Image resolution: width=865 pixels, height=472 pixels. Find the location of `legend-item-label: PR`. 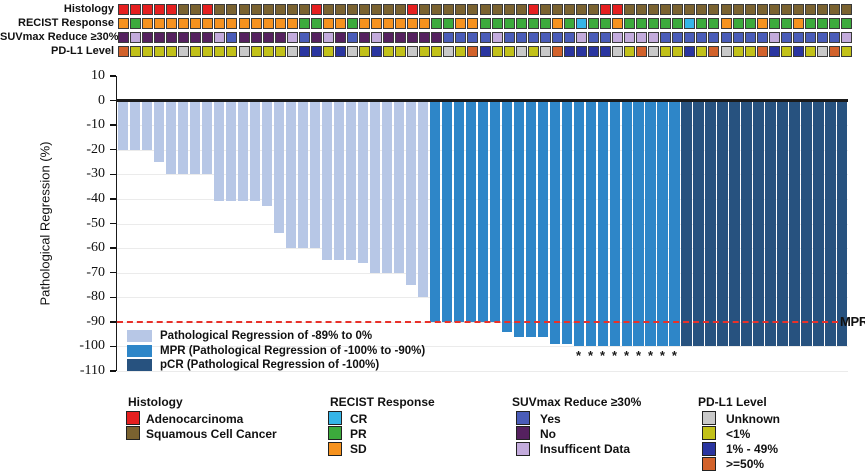

legend-item-label: PR is located at coordinates (358, 433).